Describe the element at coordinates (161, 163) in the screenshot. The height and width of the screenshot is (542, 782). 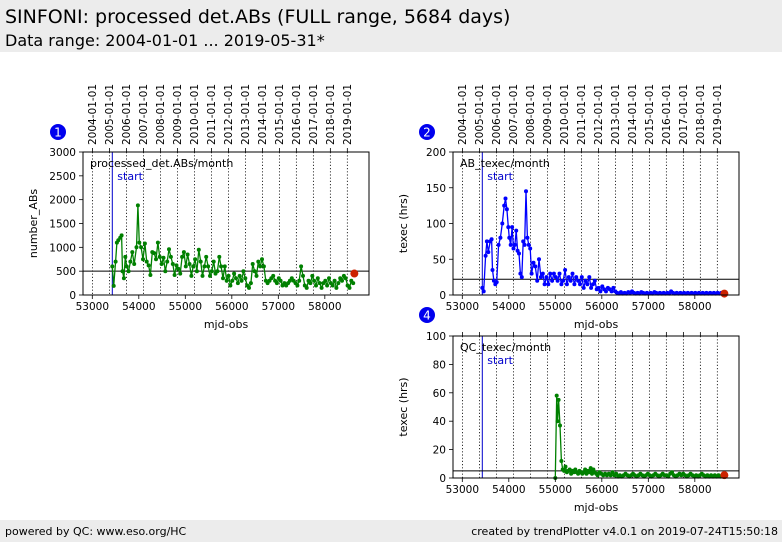
I see `chart-annotation: processed_det.ABs/month` at that location.